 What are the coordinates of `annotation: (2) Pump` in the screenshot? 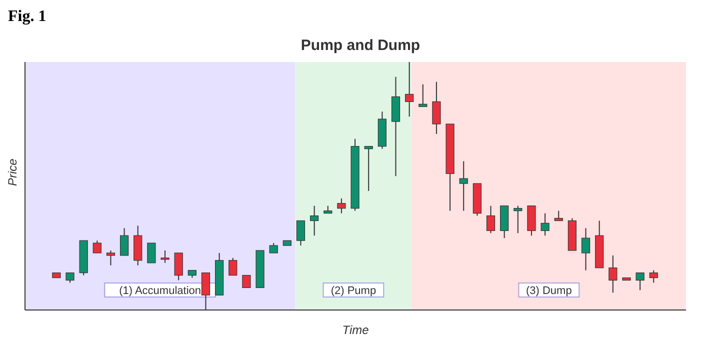 It's located at (353, 291).